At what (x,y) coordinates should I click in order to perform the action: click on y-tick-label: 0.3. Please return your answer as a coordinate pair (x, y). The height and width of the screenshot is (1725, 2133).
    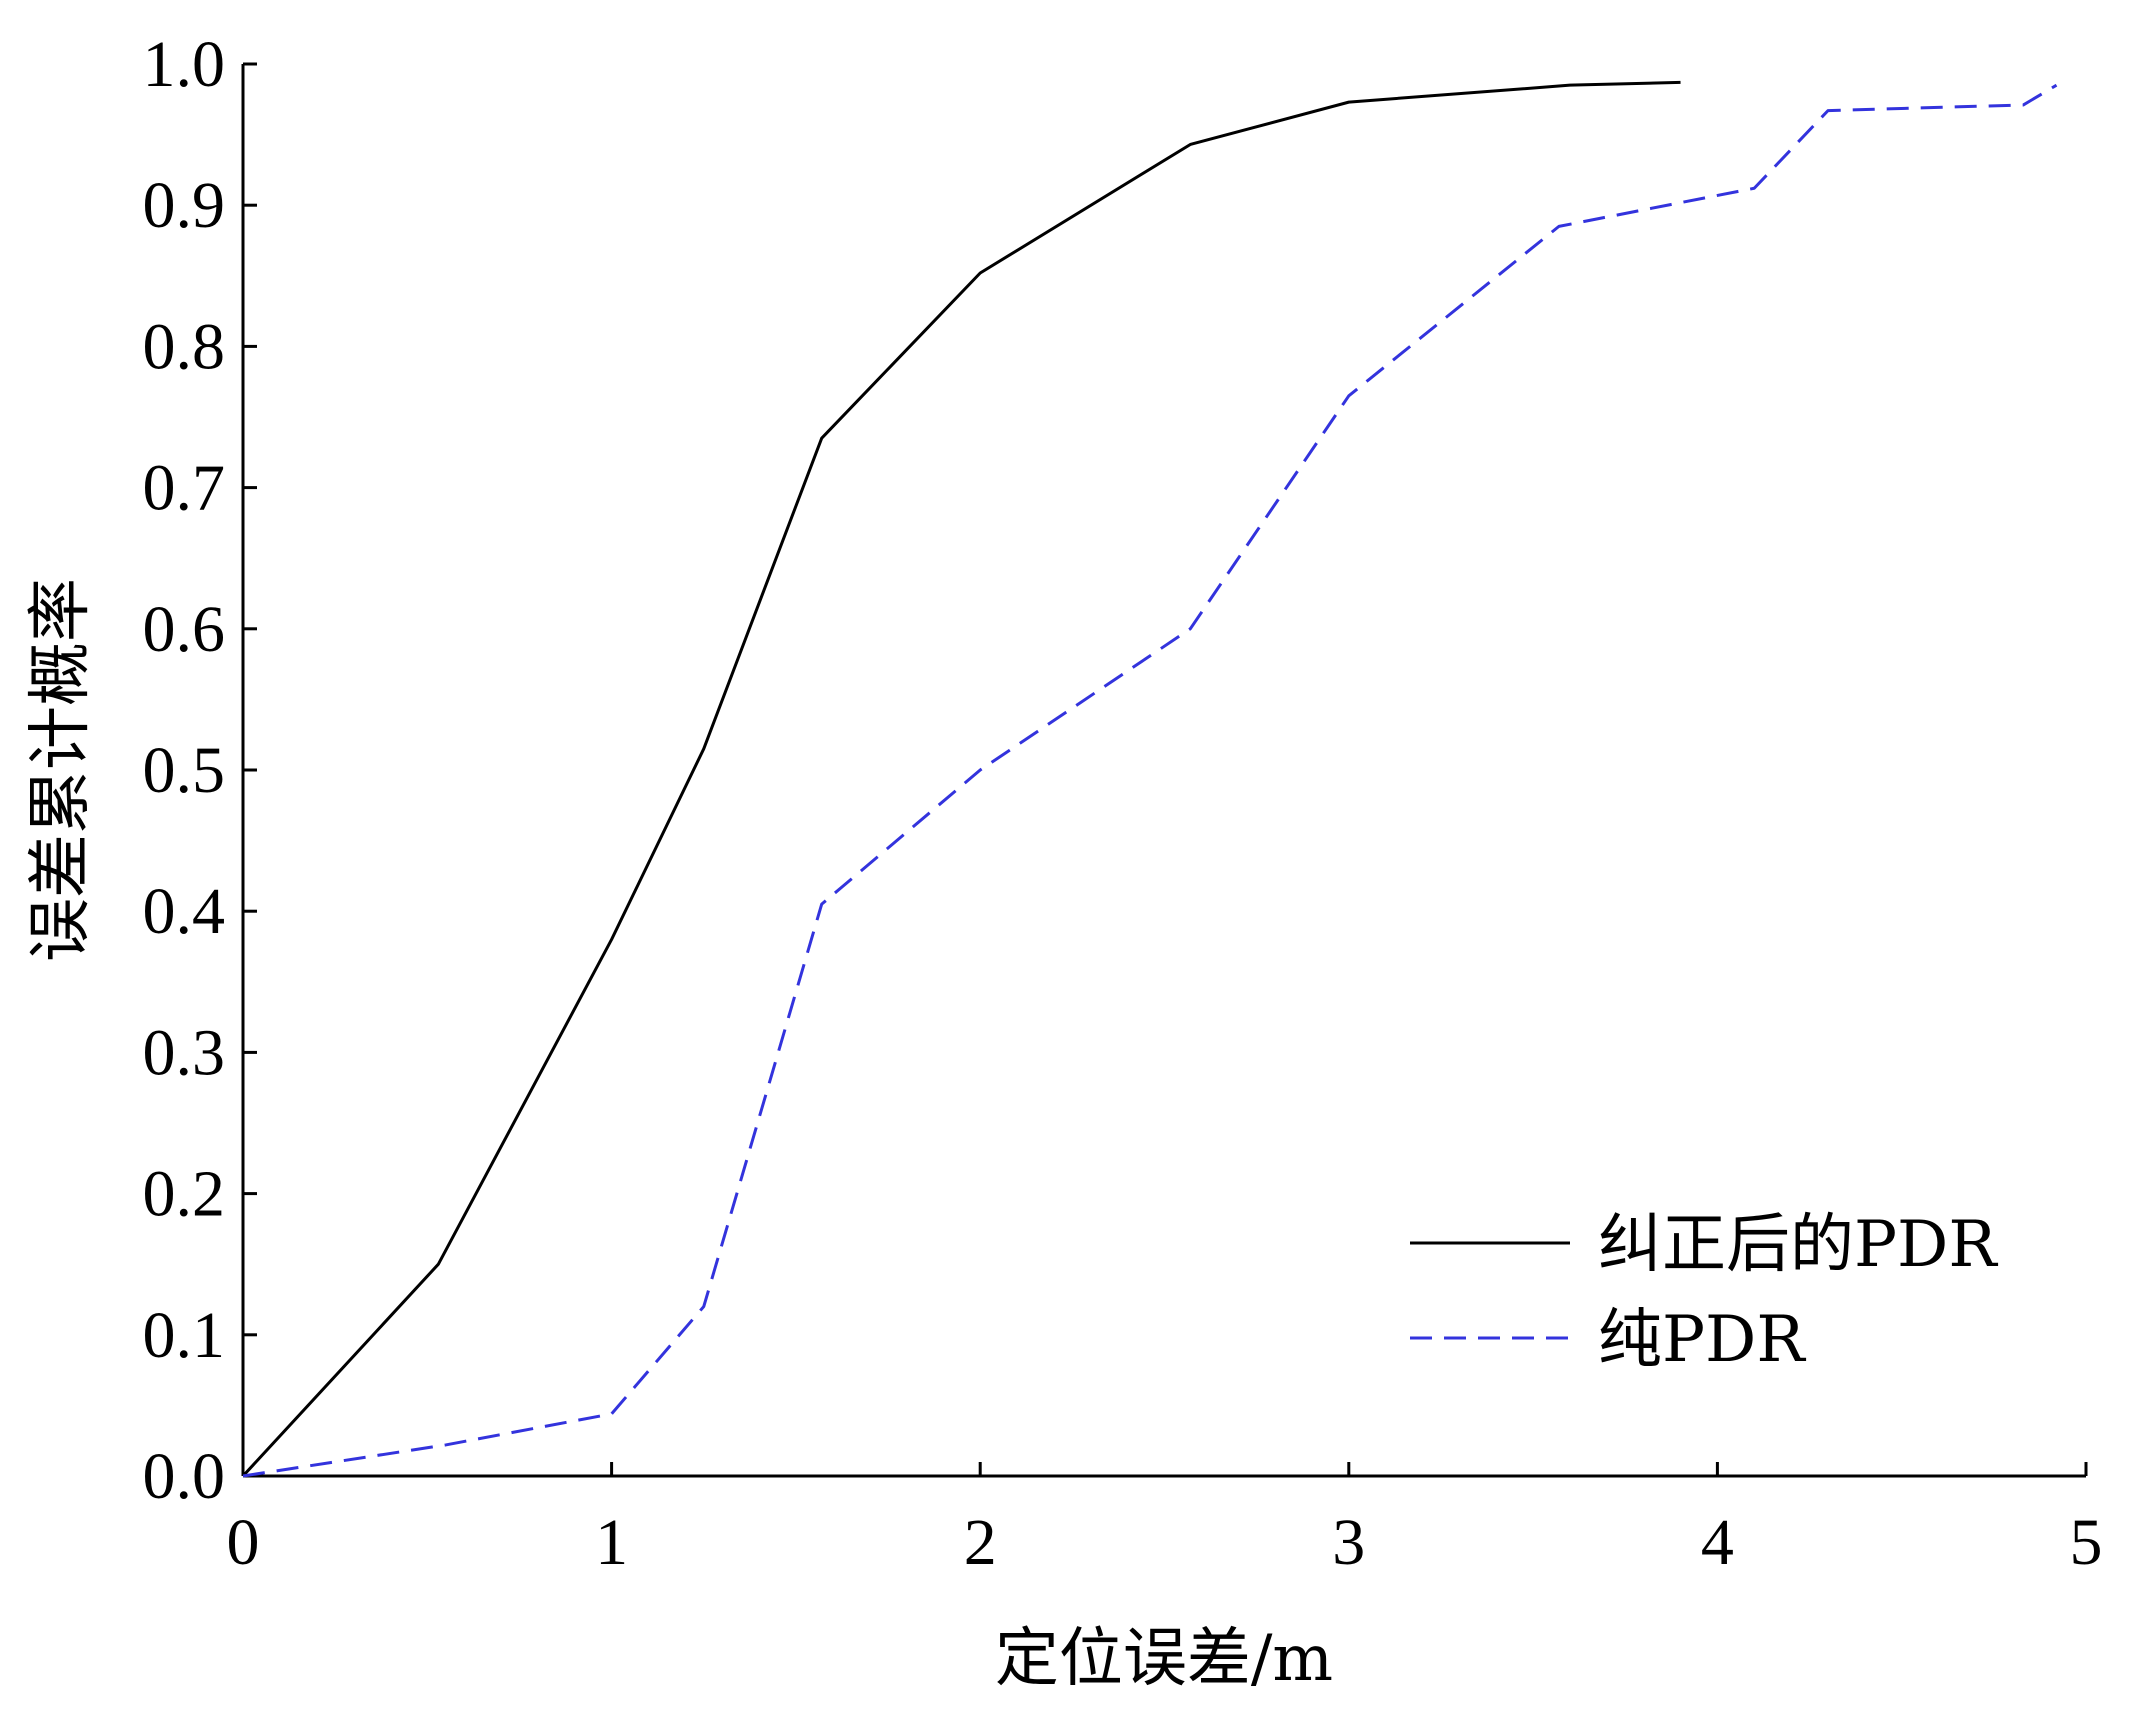
    Looking at the image, I should click on (184, 1052).